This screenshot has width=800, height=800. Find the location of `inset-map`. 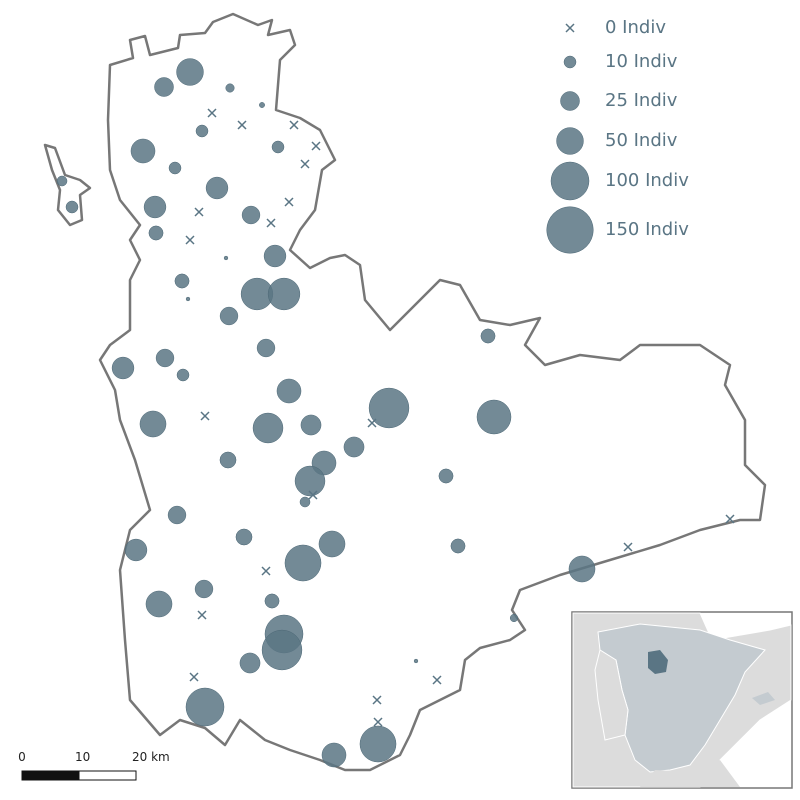

inset-map is located at coordinates (682, 700).